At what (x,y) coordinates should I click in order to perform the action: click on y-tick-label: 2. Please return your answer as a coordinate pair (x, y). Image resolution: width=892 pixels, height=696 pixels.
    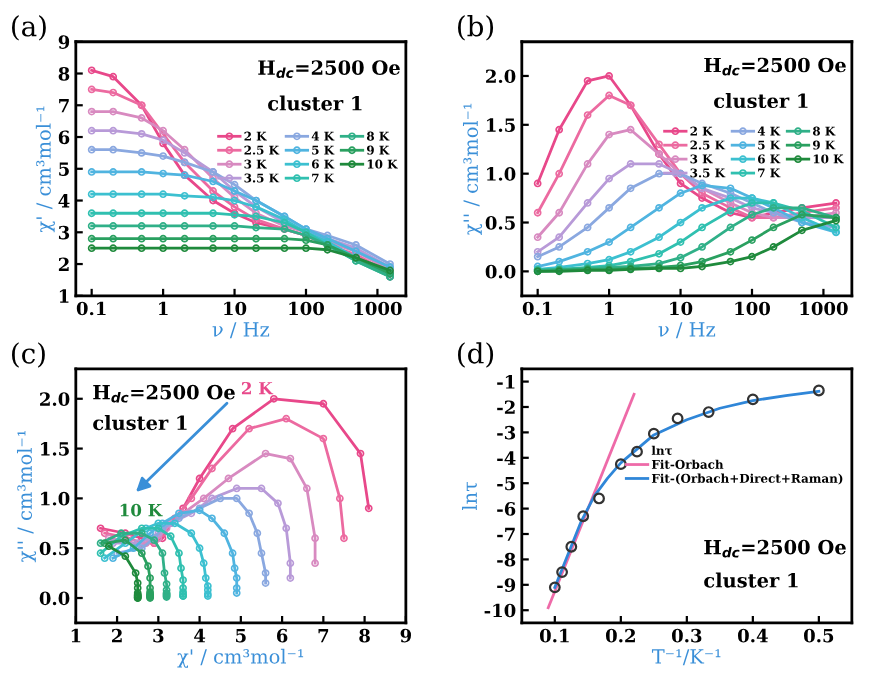
    Looking at the image, I should click on (63, 264).